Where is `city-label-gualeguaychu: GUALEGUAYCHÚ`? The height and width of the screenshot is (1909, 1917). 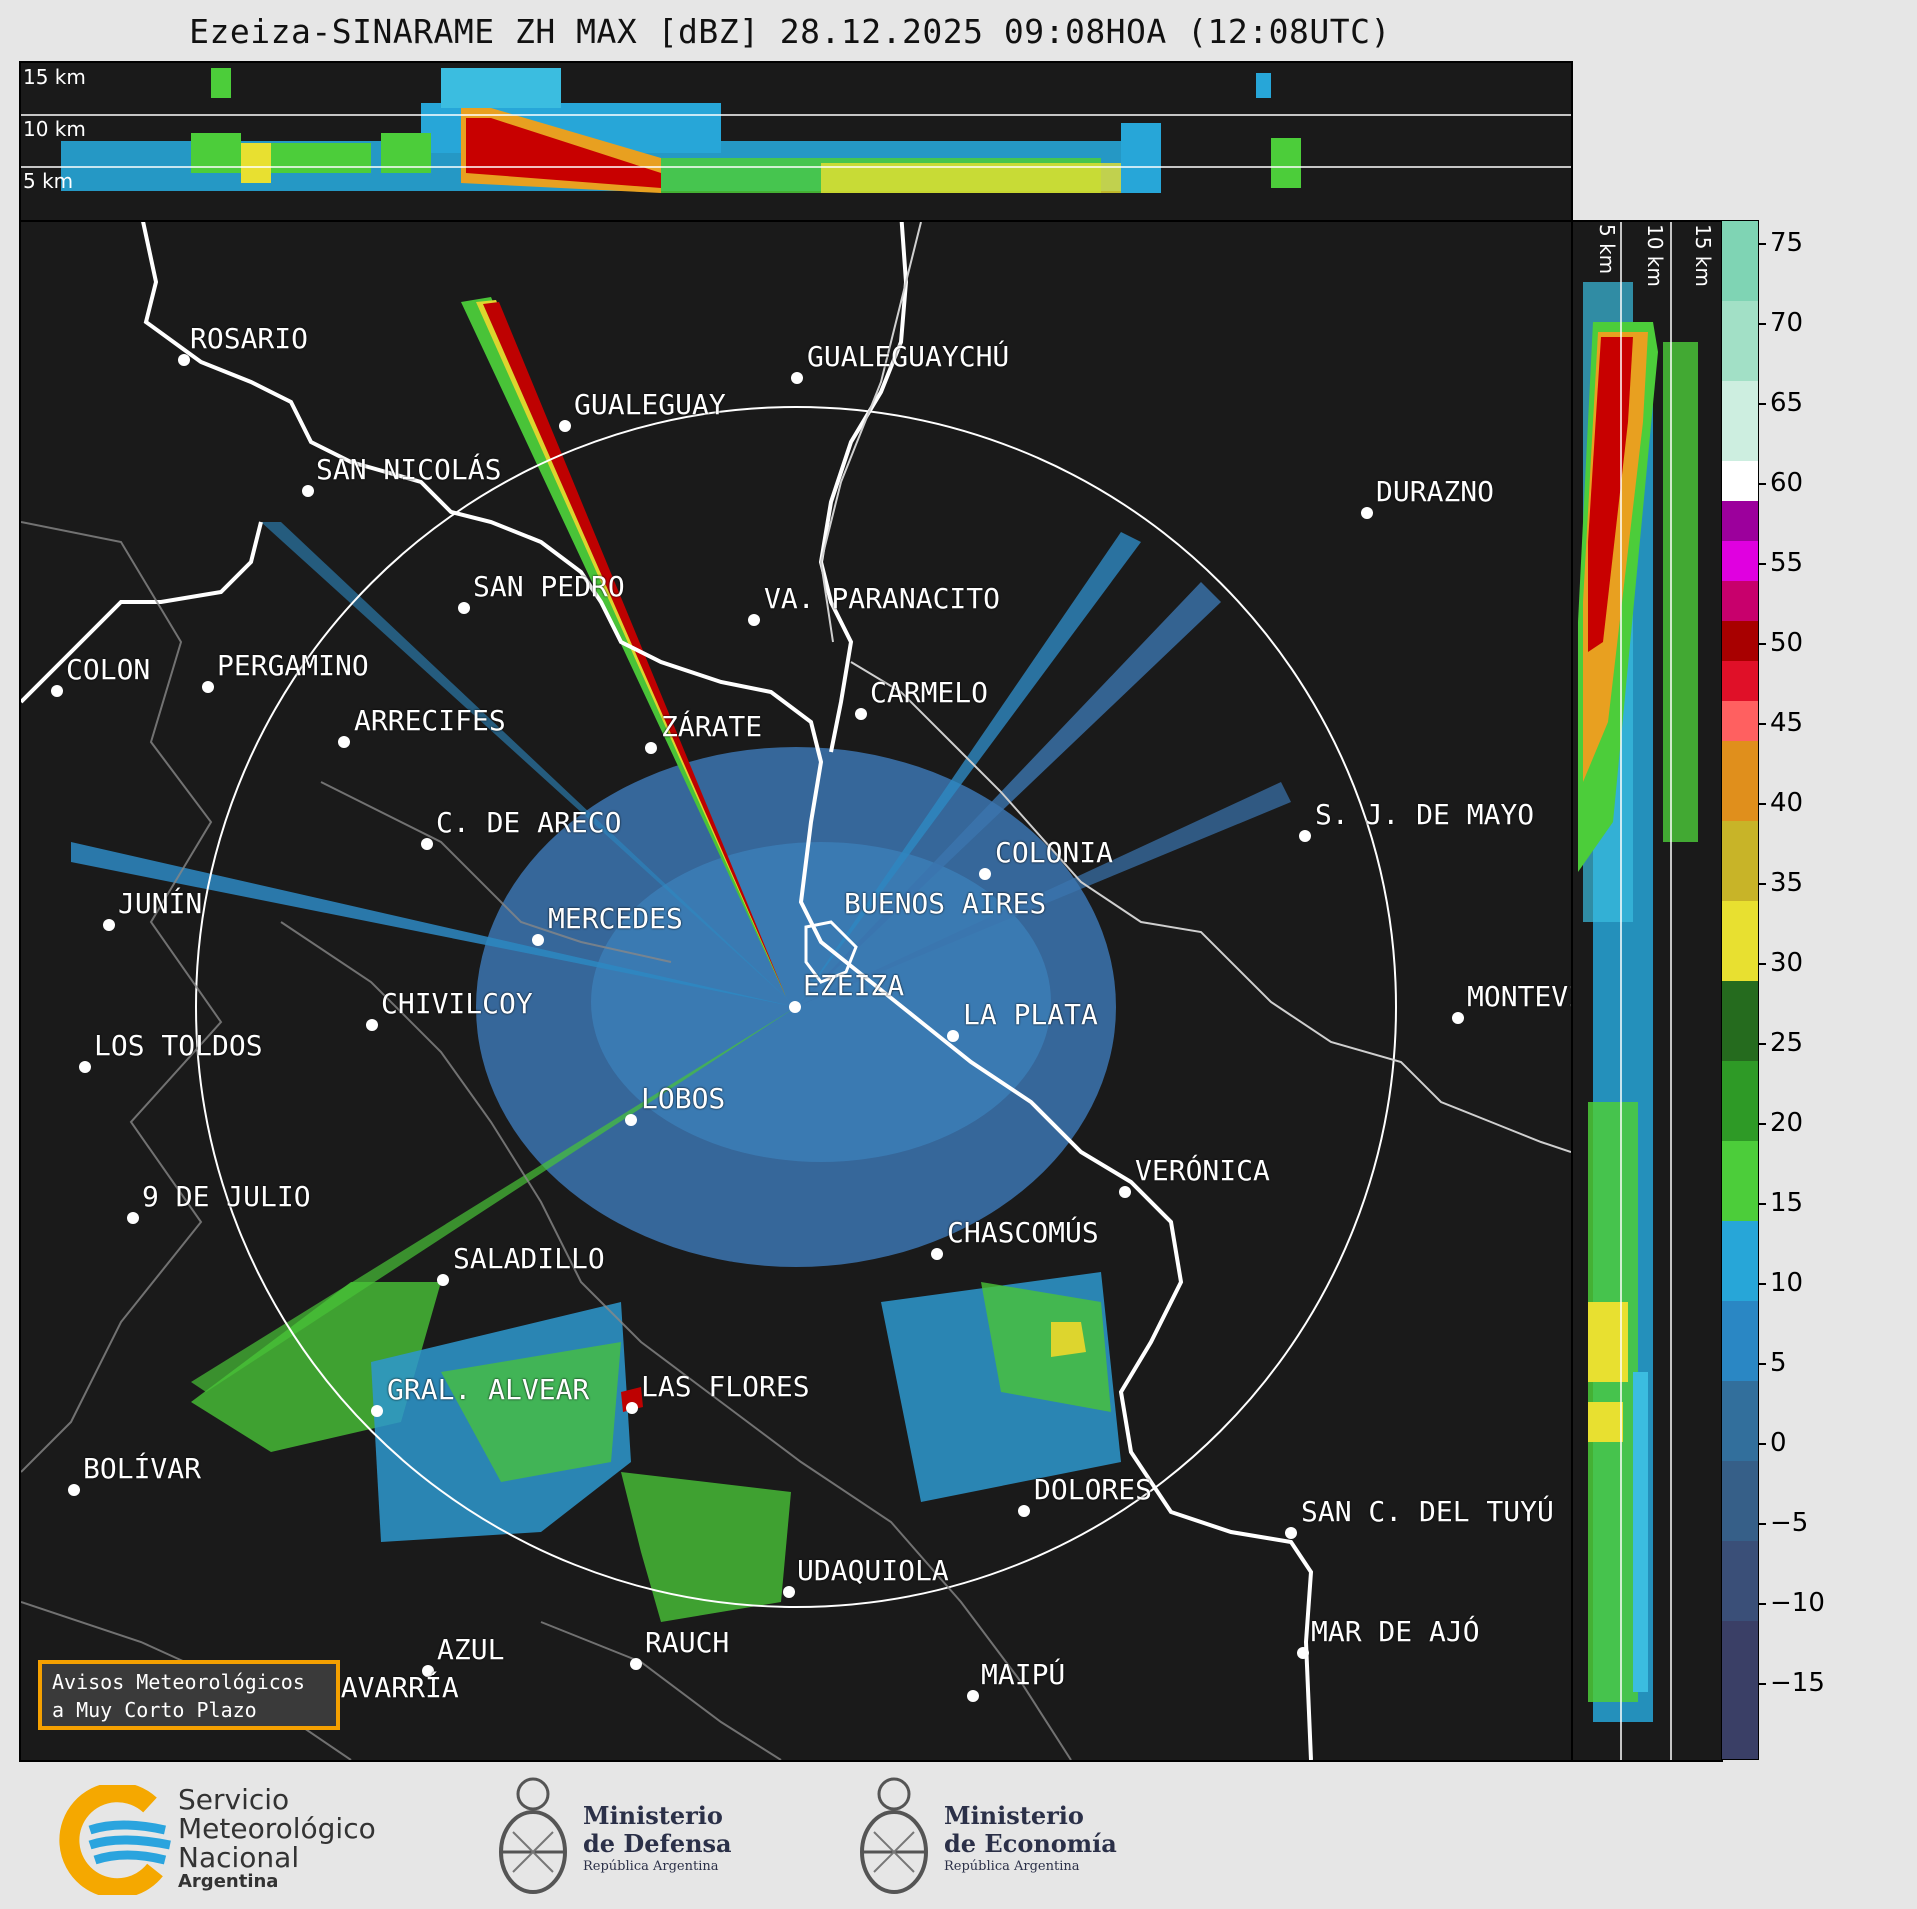
city-label-gualeguaychu: GUALEGUAYCHÚ is located at coordinates (908, 356).